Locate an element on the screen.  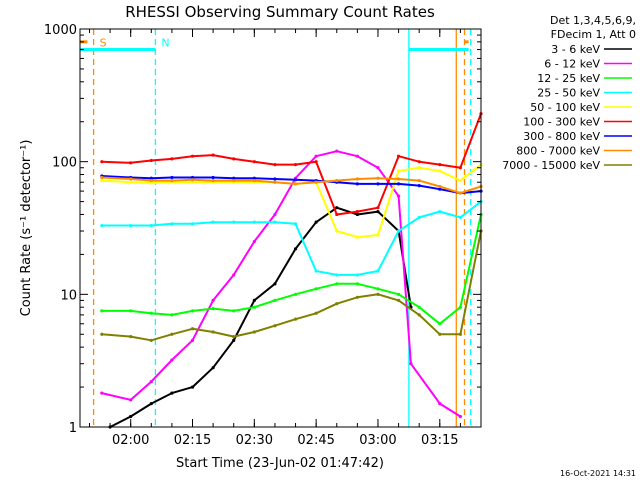
annotation-n: N is located at coordinates (165, 43).